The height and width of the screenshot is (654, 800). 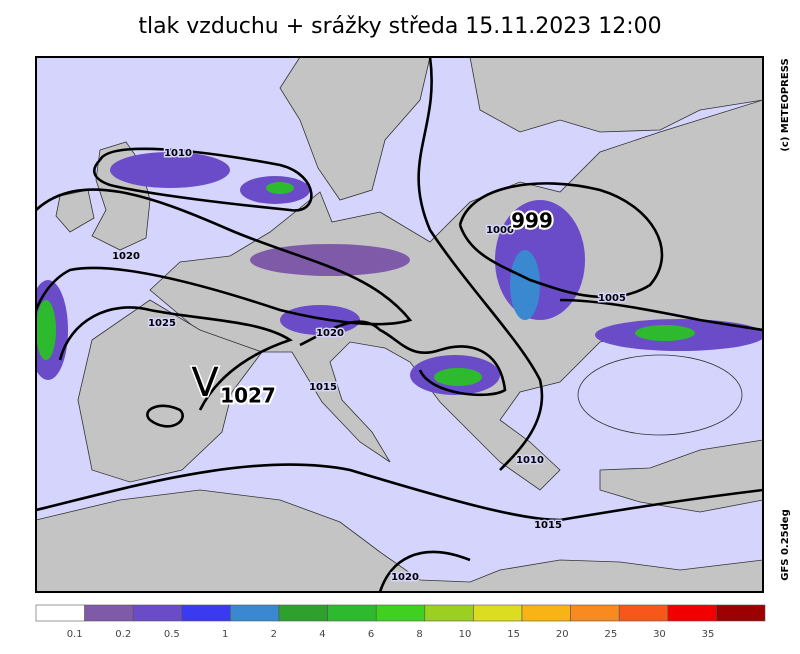 What do you see at coordinates (371, 634) in the screenshot?
I see `legend-label: 6` at bounding box center [371, 634].